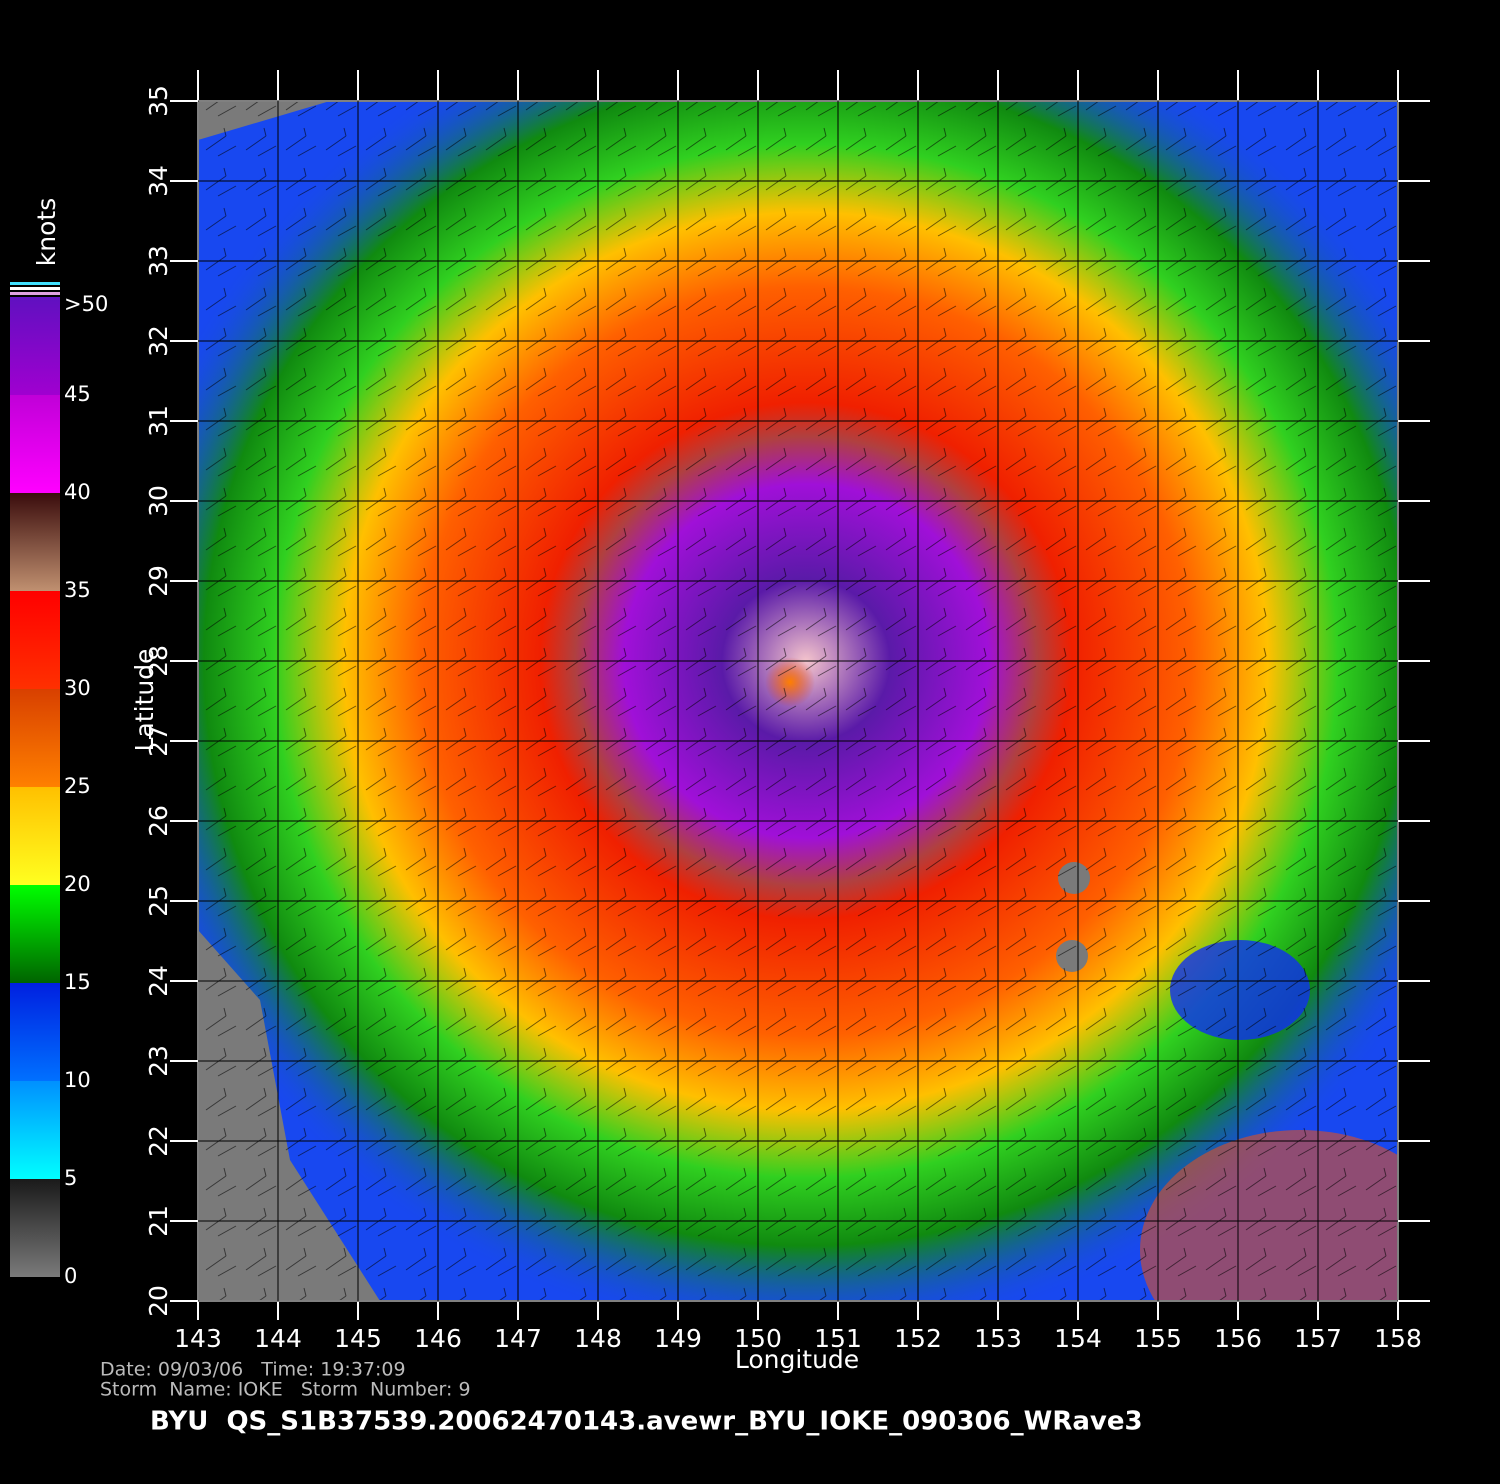 The height and width of the screenshot is (1484, 1500). What do you see at coordinates (77, 394) in the screenshot?
I see `colorbar-tick-label: 45` at bounding box center [77, 394].